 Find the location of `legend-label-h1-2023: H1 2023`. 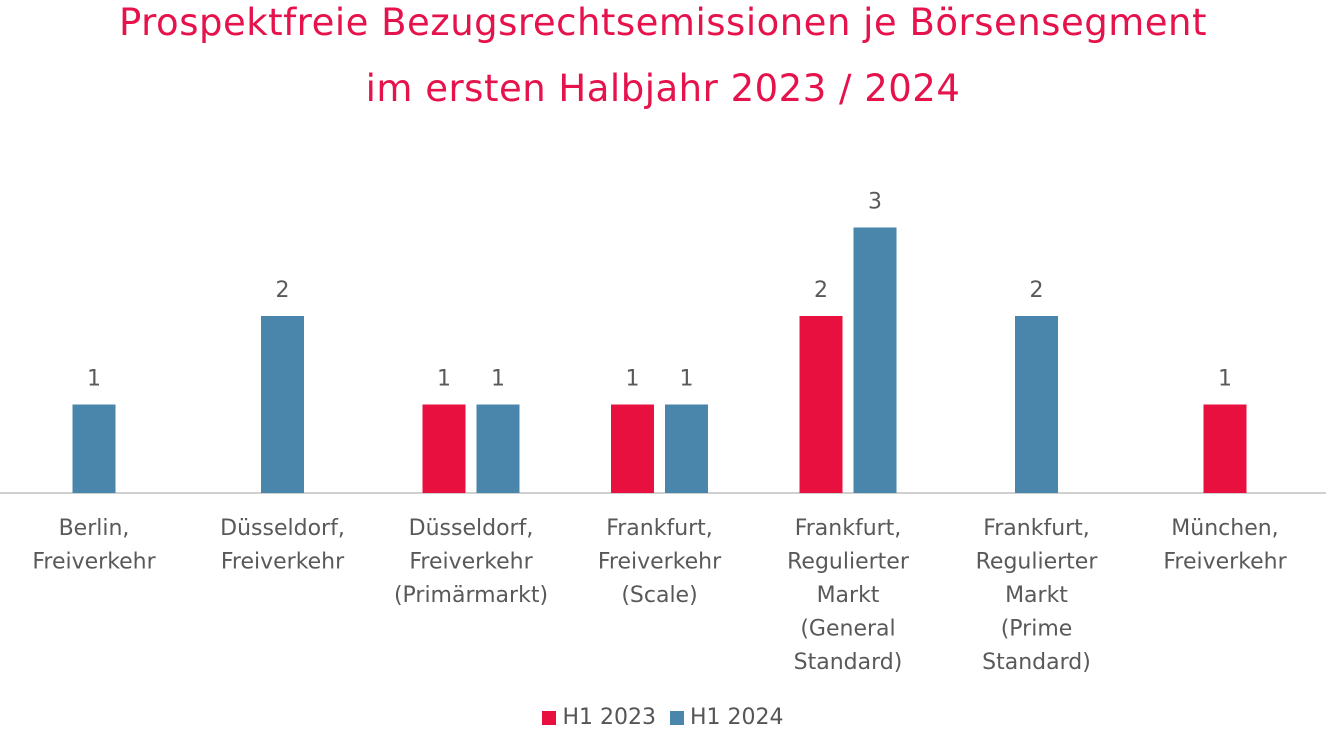

legend-label-h1-2023: H1 2023 is located at coordinates (609, 717).